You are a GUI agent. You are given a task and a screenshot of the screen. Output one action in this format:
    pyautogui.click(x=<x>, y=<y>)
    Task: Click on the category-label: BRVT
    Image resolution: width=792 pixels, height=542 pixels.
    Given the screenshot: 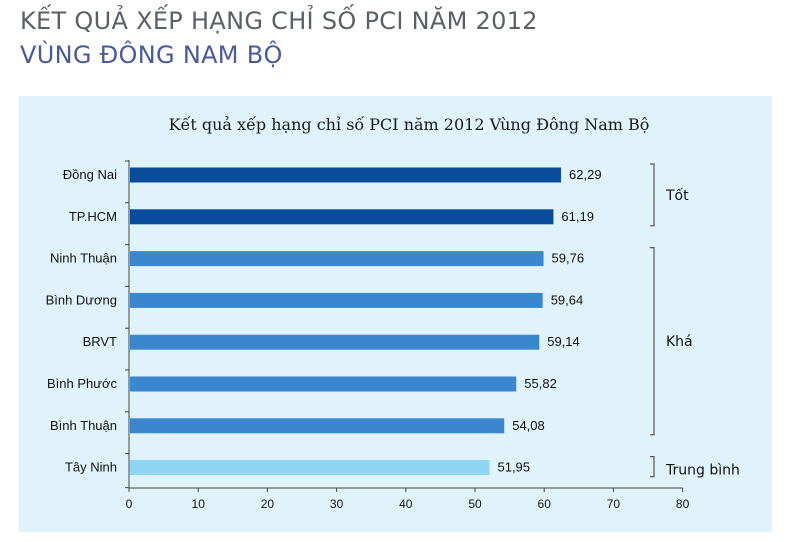 What is the action you would take?
    pyautogui.click(x=100, y=341)
    